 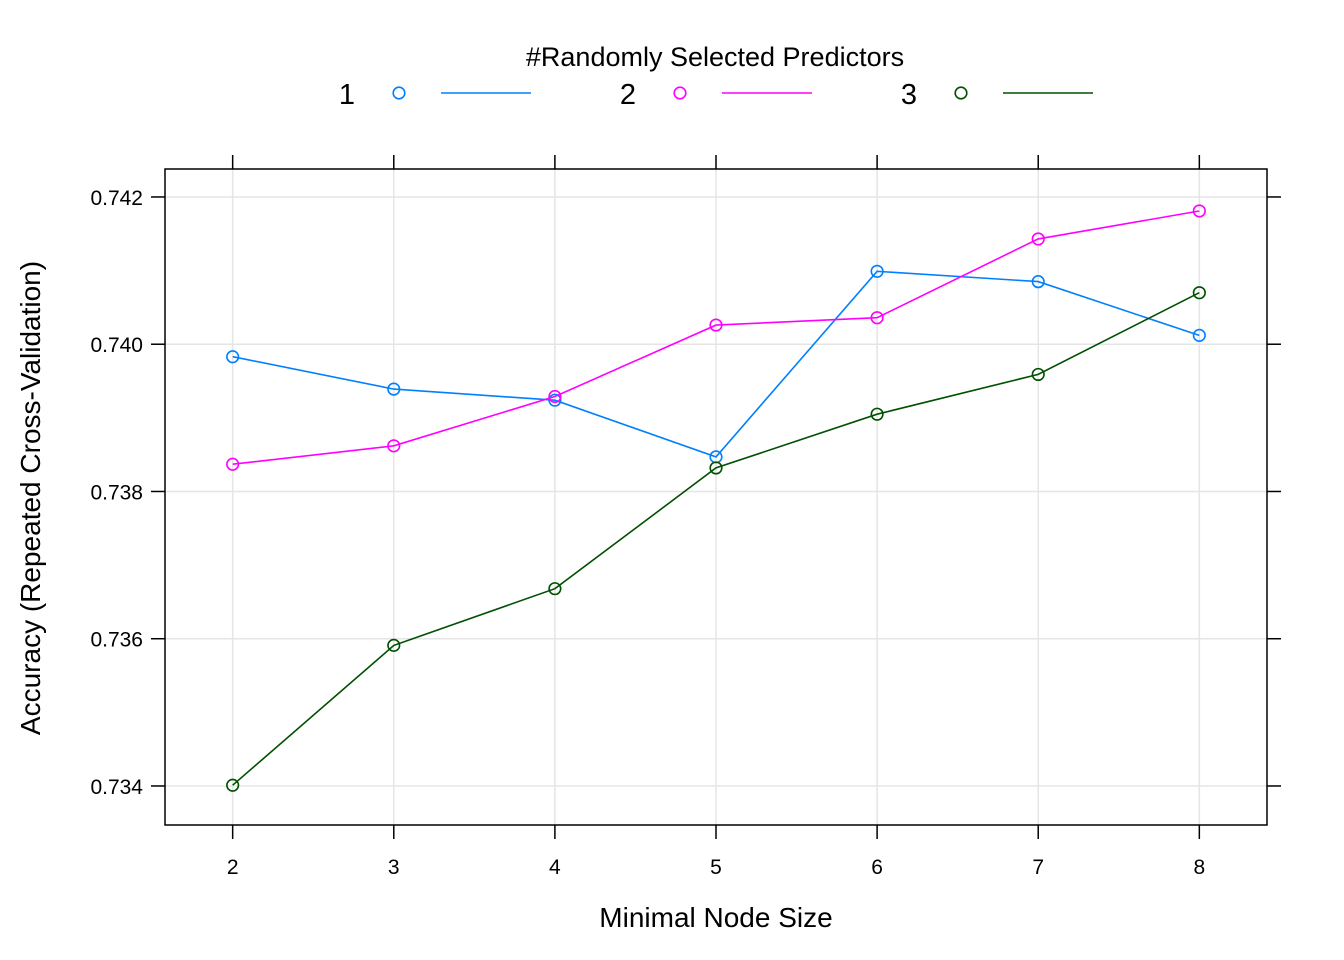 I want to click on x-tick-label: 5, so click(x=716, y=867).